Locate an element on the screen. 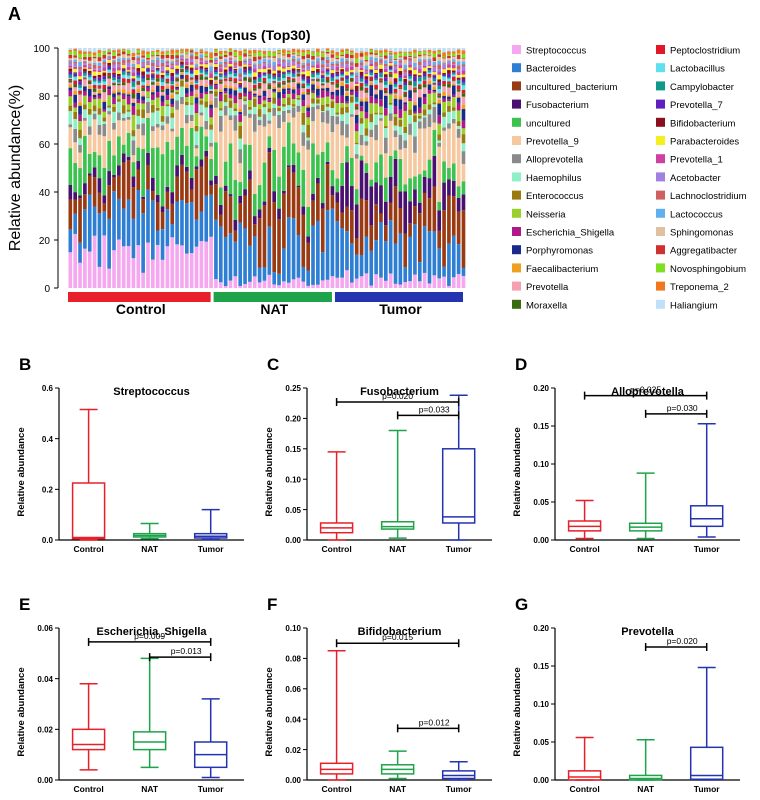 Image resolution: width=760 pixels, height=800 pixels. group-bar-nat is located at coordinates (272, 297).